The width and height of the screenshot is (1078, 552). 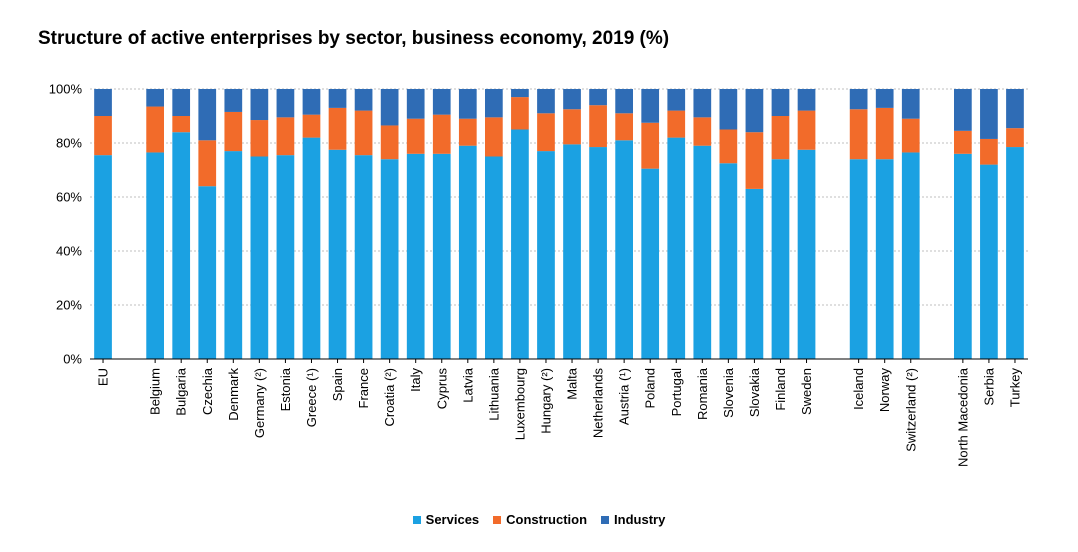 What do you see at coordinates (572, 383) in the screenshot?
I see `x-tick-label: Malta` at bounding box center [572, 383].